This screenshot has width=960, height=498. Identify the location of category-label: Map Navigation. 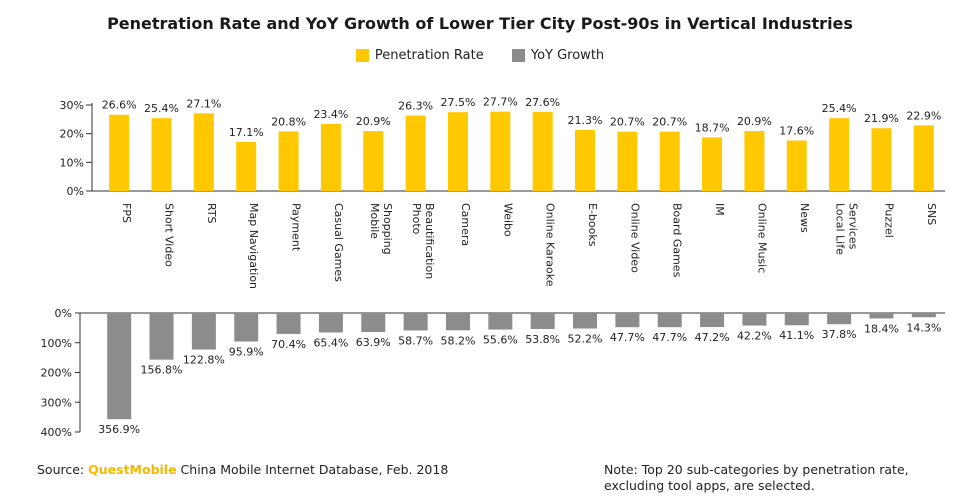
(253, 246).